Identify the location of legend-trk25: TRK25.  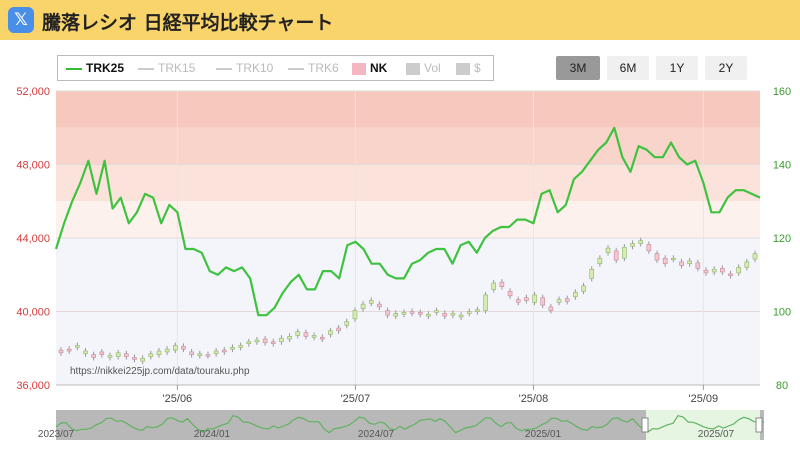
(95, 68).